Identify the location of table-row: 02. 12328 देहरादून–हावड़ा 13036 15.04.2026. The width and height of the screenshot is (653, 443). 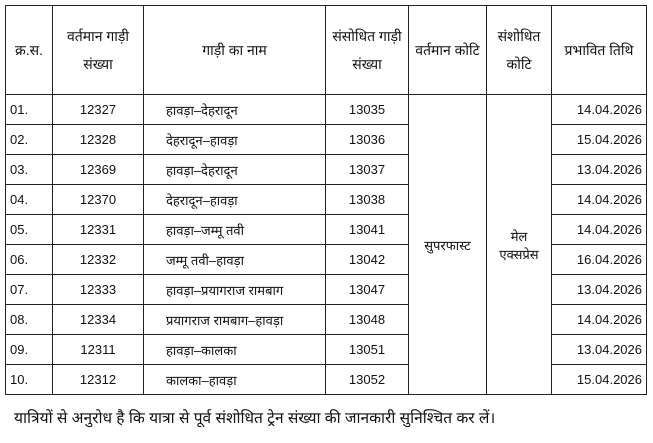
(326, 139).